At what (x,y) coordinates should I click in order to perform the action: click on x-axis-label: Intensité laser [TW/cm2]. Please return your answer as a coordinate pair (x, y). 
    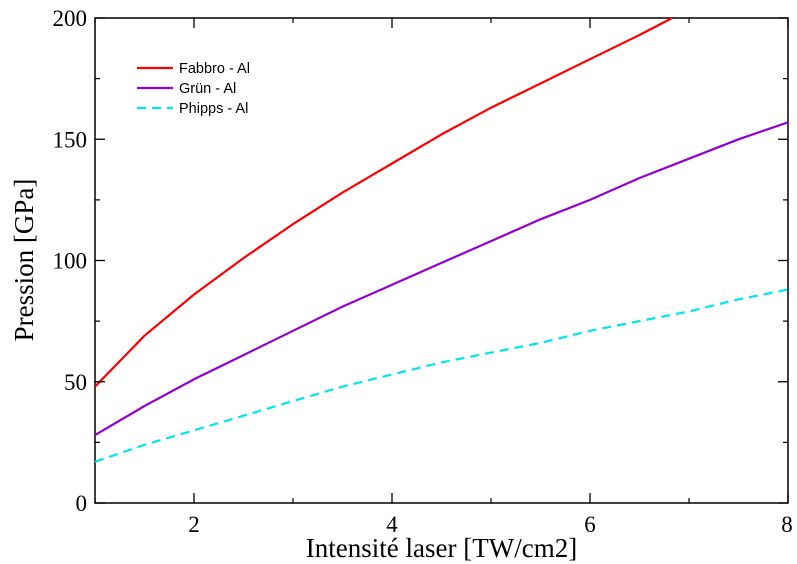
    Looking at the image, I should click on (441, 548).